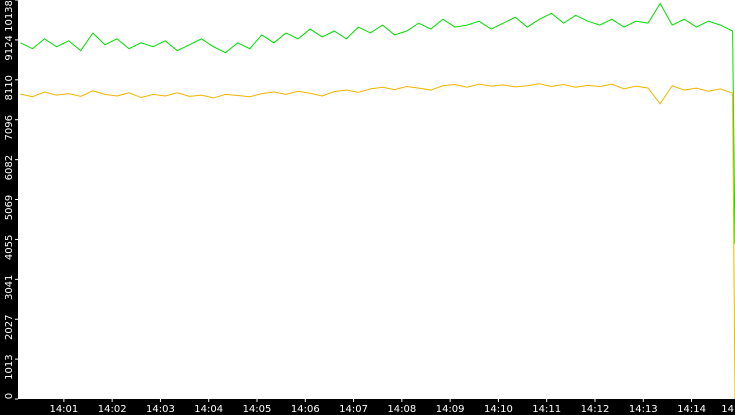 The width and height of the screenshot is (735, 415). Describe the element at coordinates (63, 409) in the screenshot. I see `x-tick-label: 14:01` at that location.